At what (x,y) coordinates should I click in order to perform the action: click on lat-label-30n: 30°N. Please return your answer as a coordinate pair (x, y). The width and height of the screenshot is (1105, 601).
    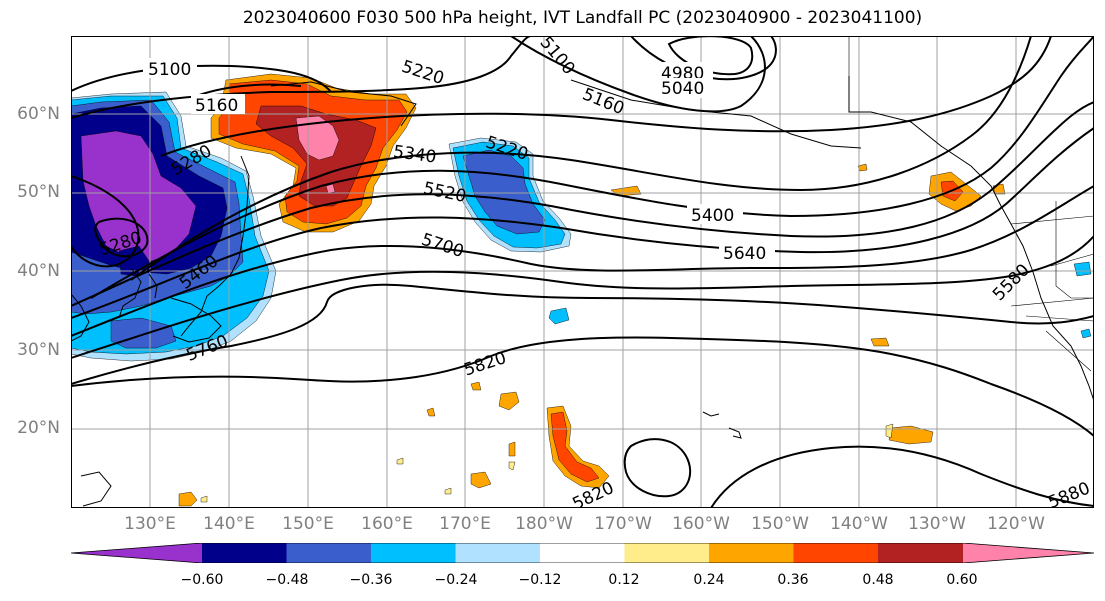
    Looking at the image, I should click on (38, 350).